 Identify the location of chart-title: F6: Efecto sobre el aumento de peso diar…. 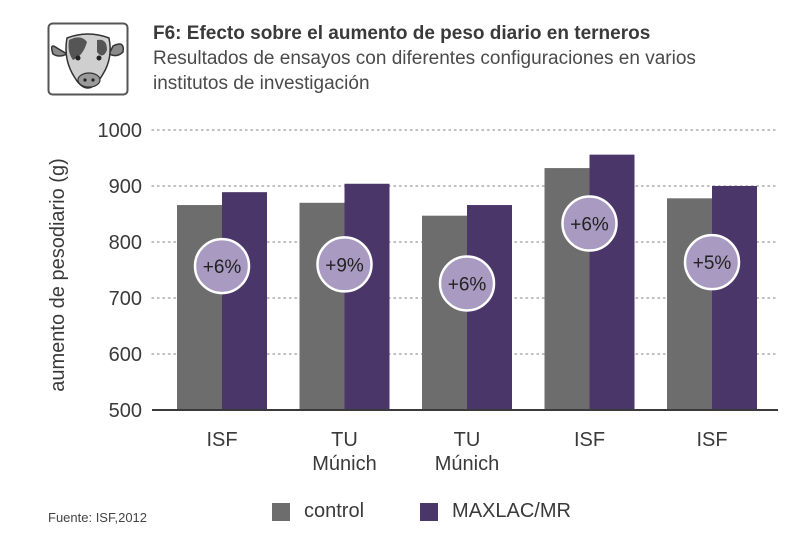
(402, 33).